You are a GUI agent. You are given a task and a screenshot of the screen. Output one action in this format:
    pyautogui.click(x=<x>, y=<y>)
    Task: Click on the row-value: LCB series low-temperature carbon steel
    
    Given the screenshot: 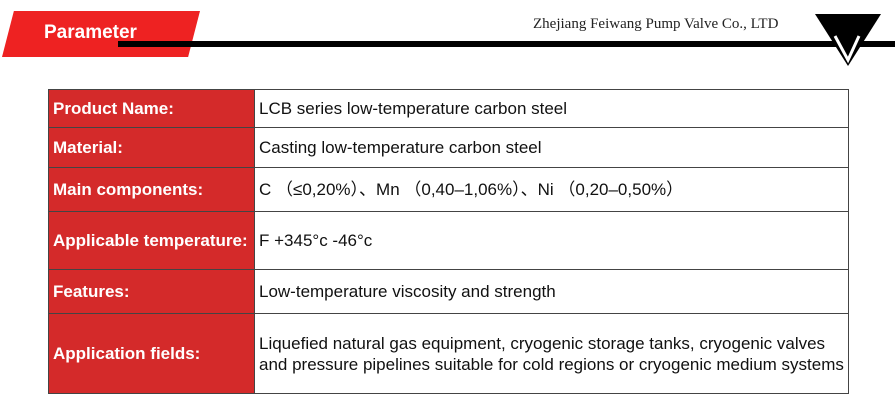 What is the action you would take?
    pyautogui.click(x=551, y=108)
    